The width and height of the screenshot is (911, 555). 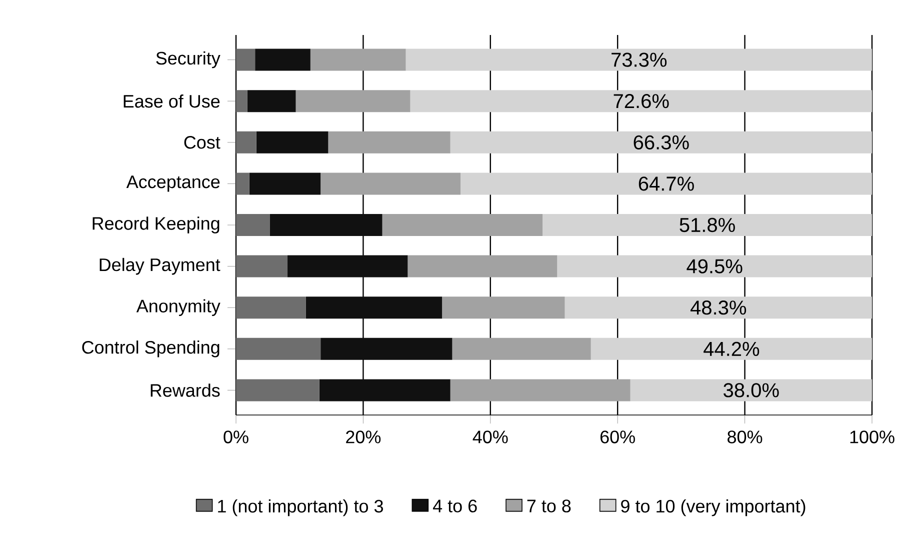 What do you see at coordinates (872, 437) in the screenshot?
I see `x-tick-label: 100%` at bounding box center [872, 437].